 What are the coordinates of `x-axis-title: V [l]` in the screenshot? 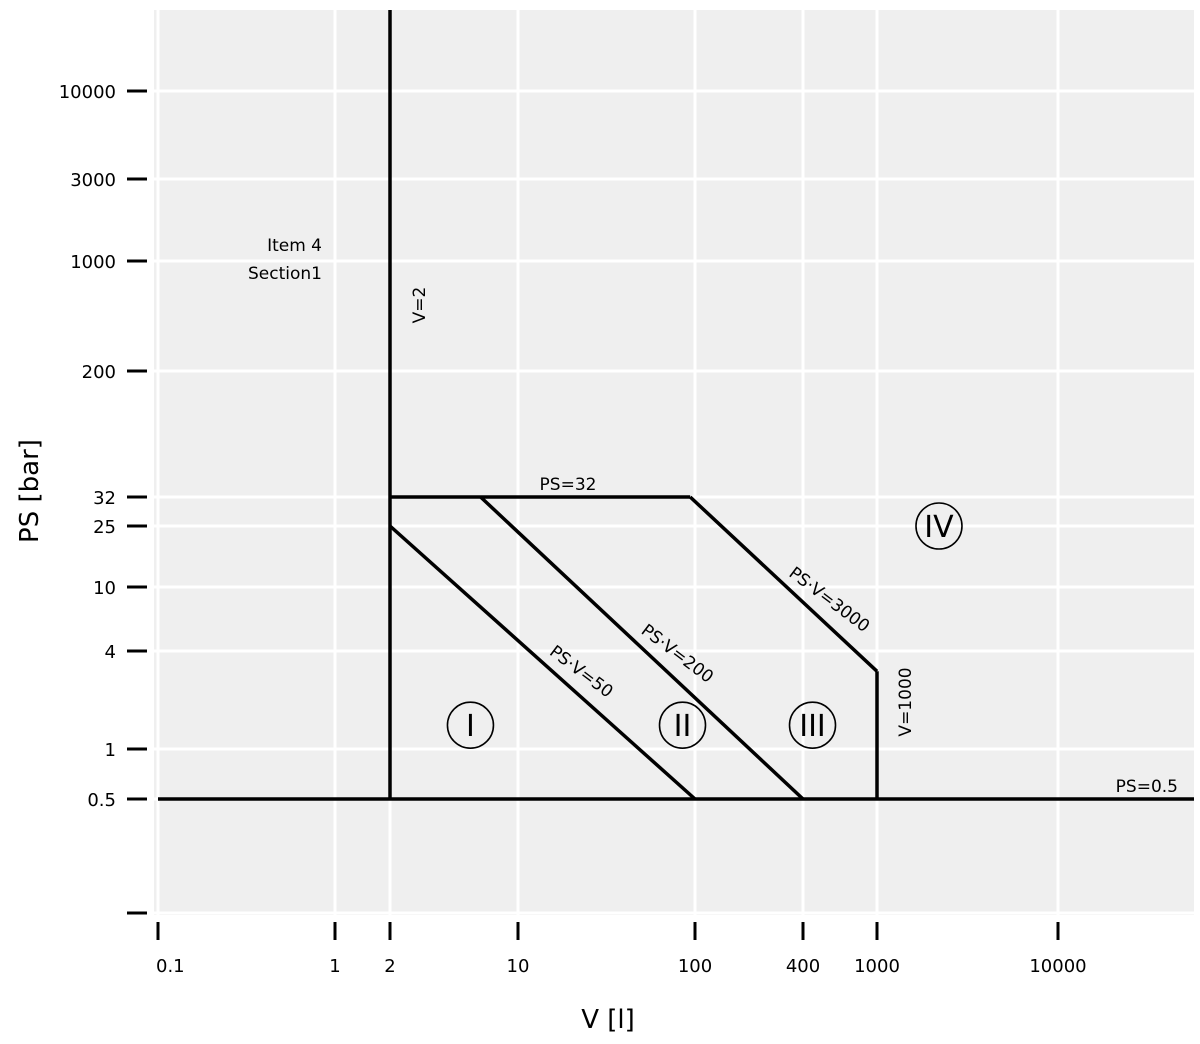 It's located at (608, 1020).